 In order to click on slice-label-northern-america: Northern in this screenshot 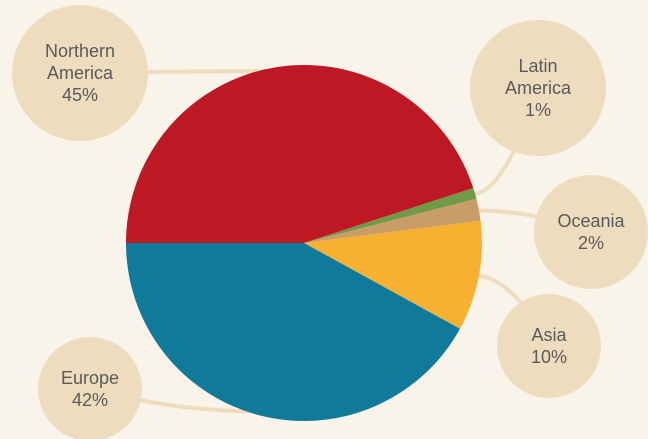, I will do `click(80, 51)`.